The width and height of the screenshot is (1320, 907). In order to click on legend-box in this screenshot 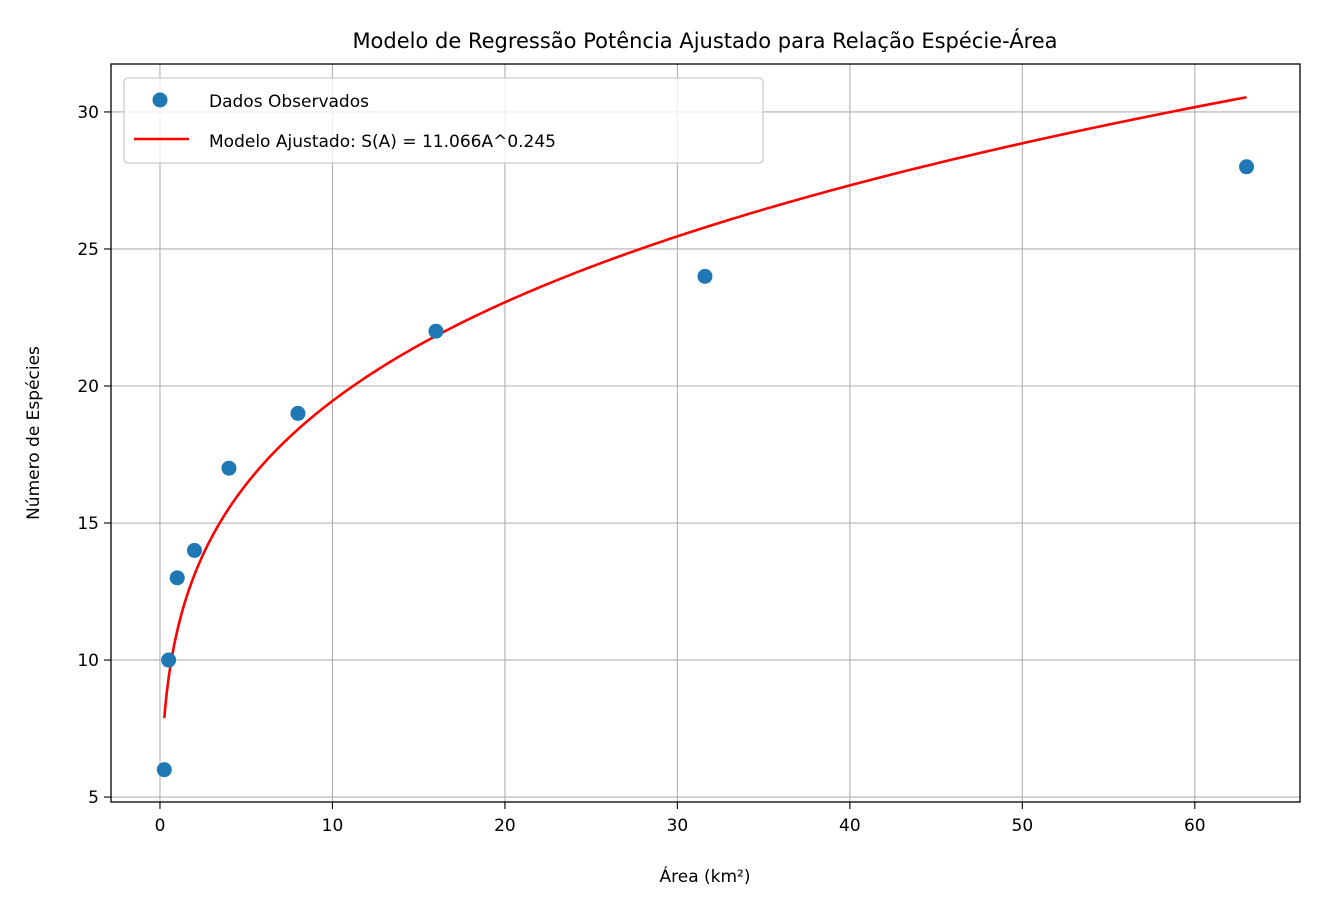, I will do `click(443, 120)`.